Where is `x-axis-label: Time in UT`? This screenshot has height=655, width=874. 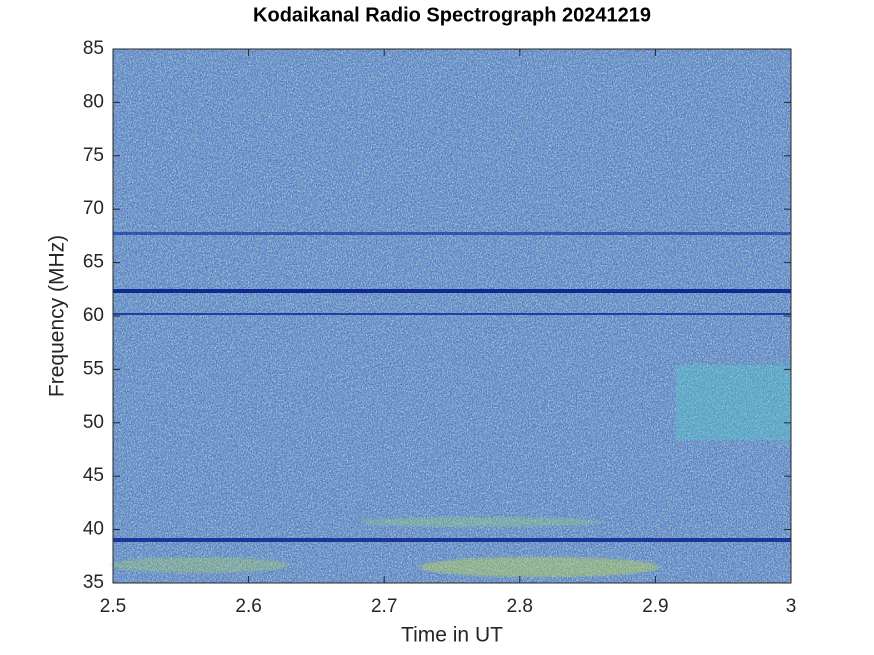 x-axis-label: Time in UT is located at coordinates (452, 635).